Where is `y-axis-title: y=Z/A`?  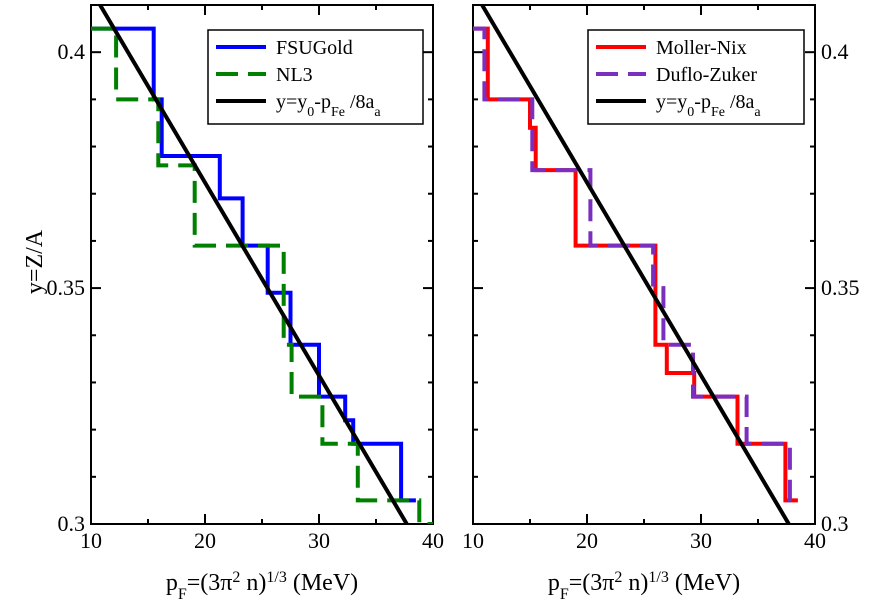
y-axis-title: y=Z/A is located at coordinates (35, 261).